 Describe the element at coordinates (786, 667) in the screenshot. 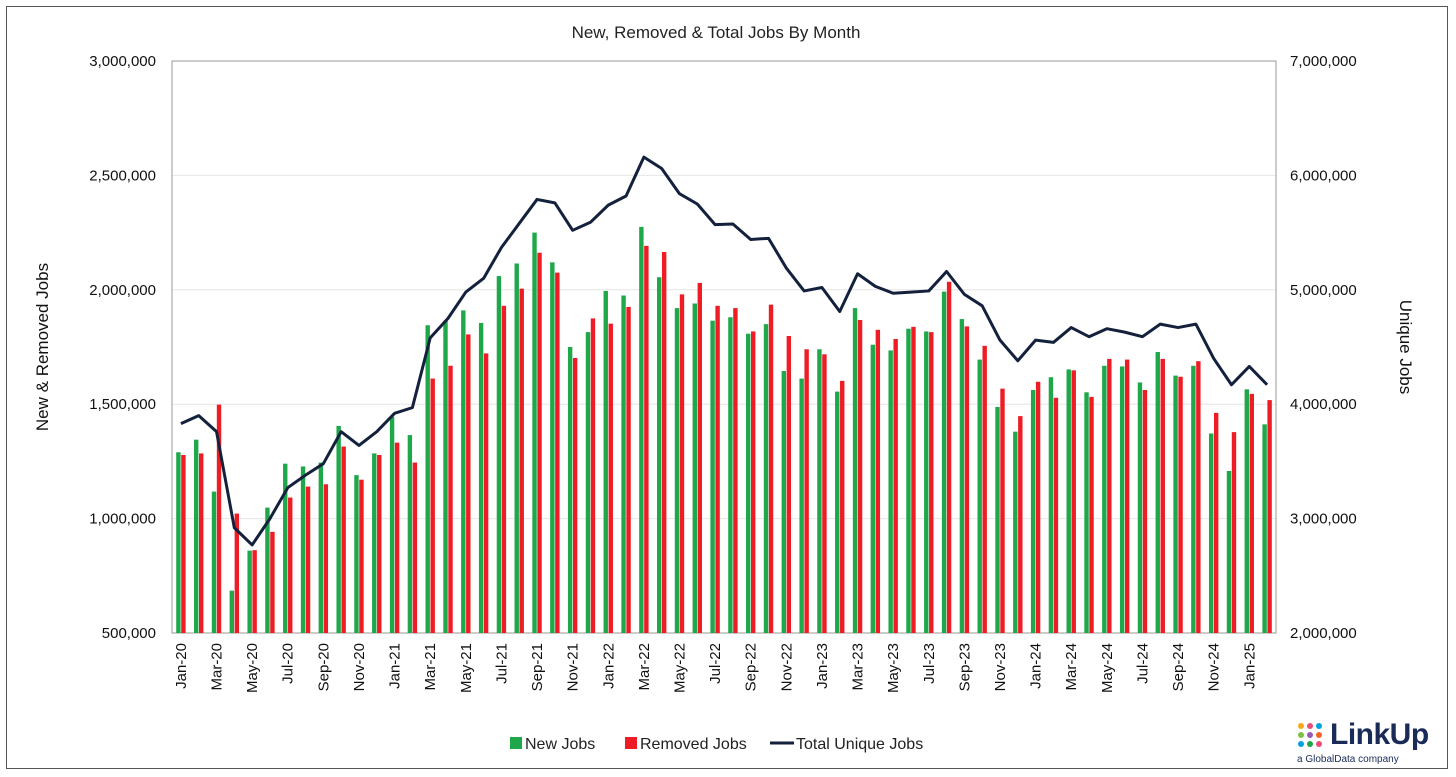

I see `x-tick-label: Nov-22` at that location.